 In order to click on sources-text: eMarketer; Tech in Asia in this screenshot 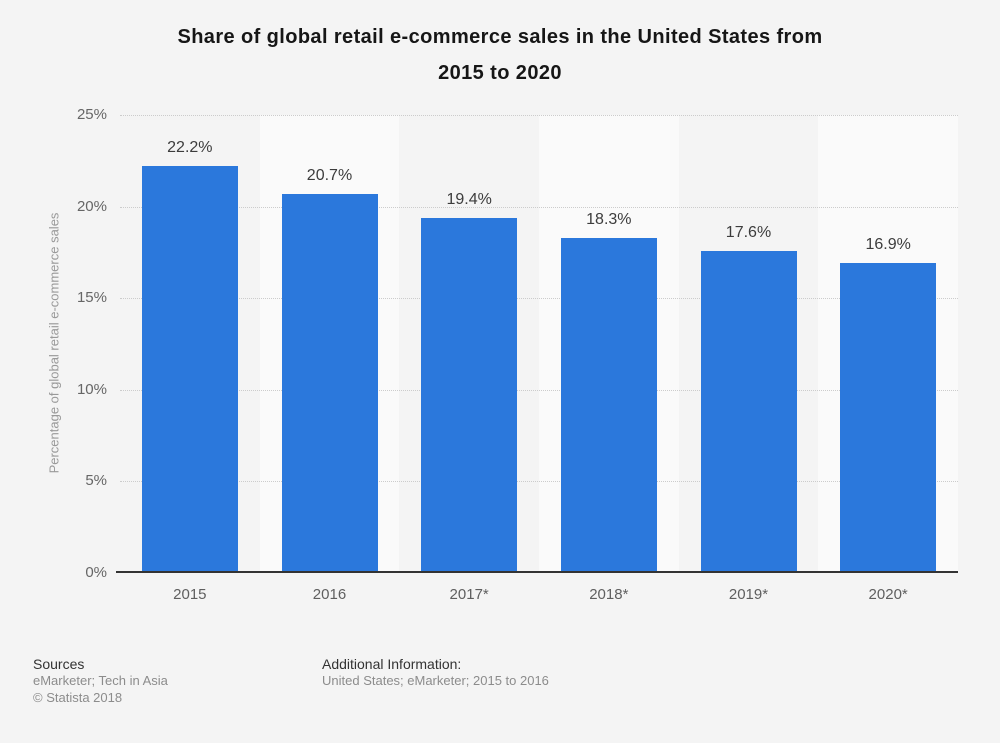, I will do `click(100, 680)`.